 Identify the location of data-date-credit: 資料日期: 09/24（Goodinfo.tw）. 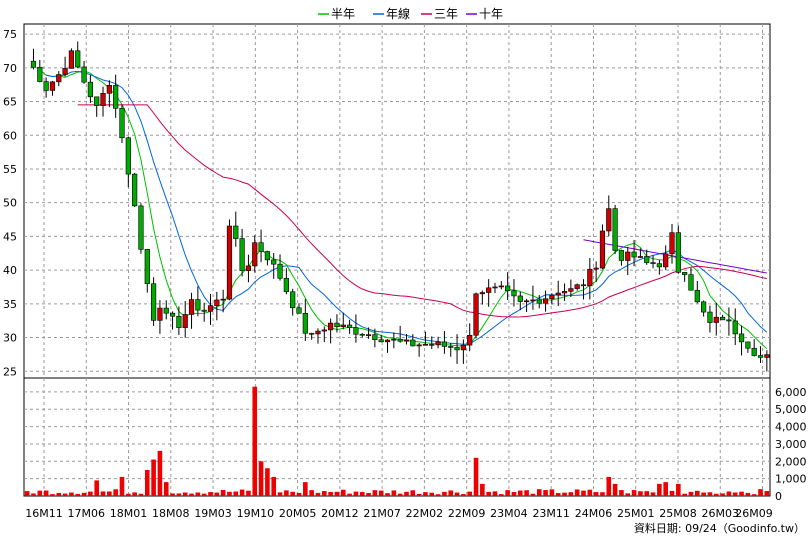
(719, 528).